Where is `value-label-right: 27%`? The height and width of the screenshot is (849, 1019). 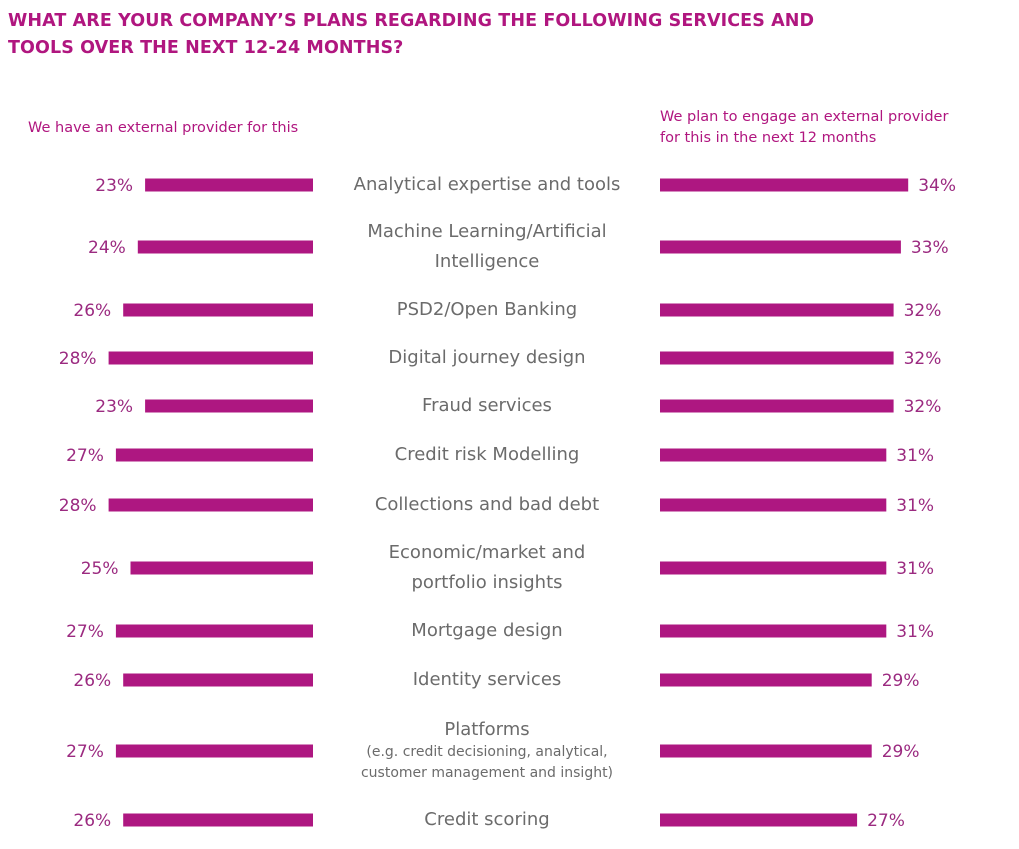
value-label-right: 27% is located at coordinates (886, 821).